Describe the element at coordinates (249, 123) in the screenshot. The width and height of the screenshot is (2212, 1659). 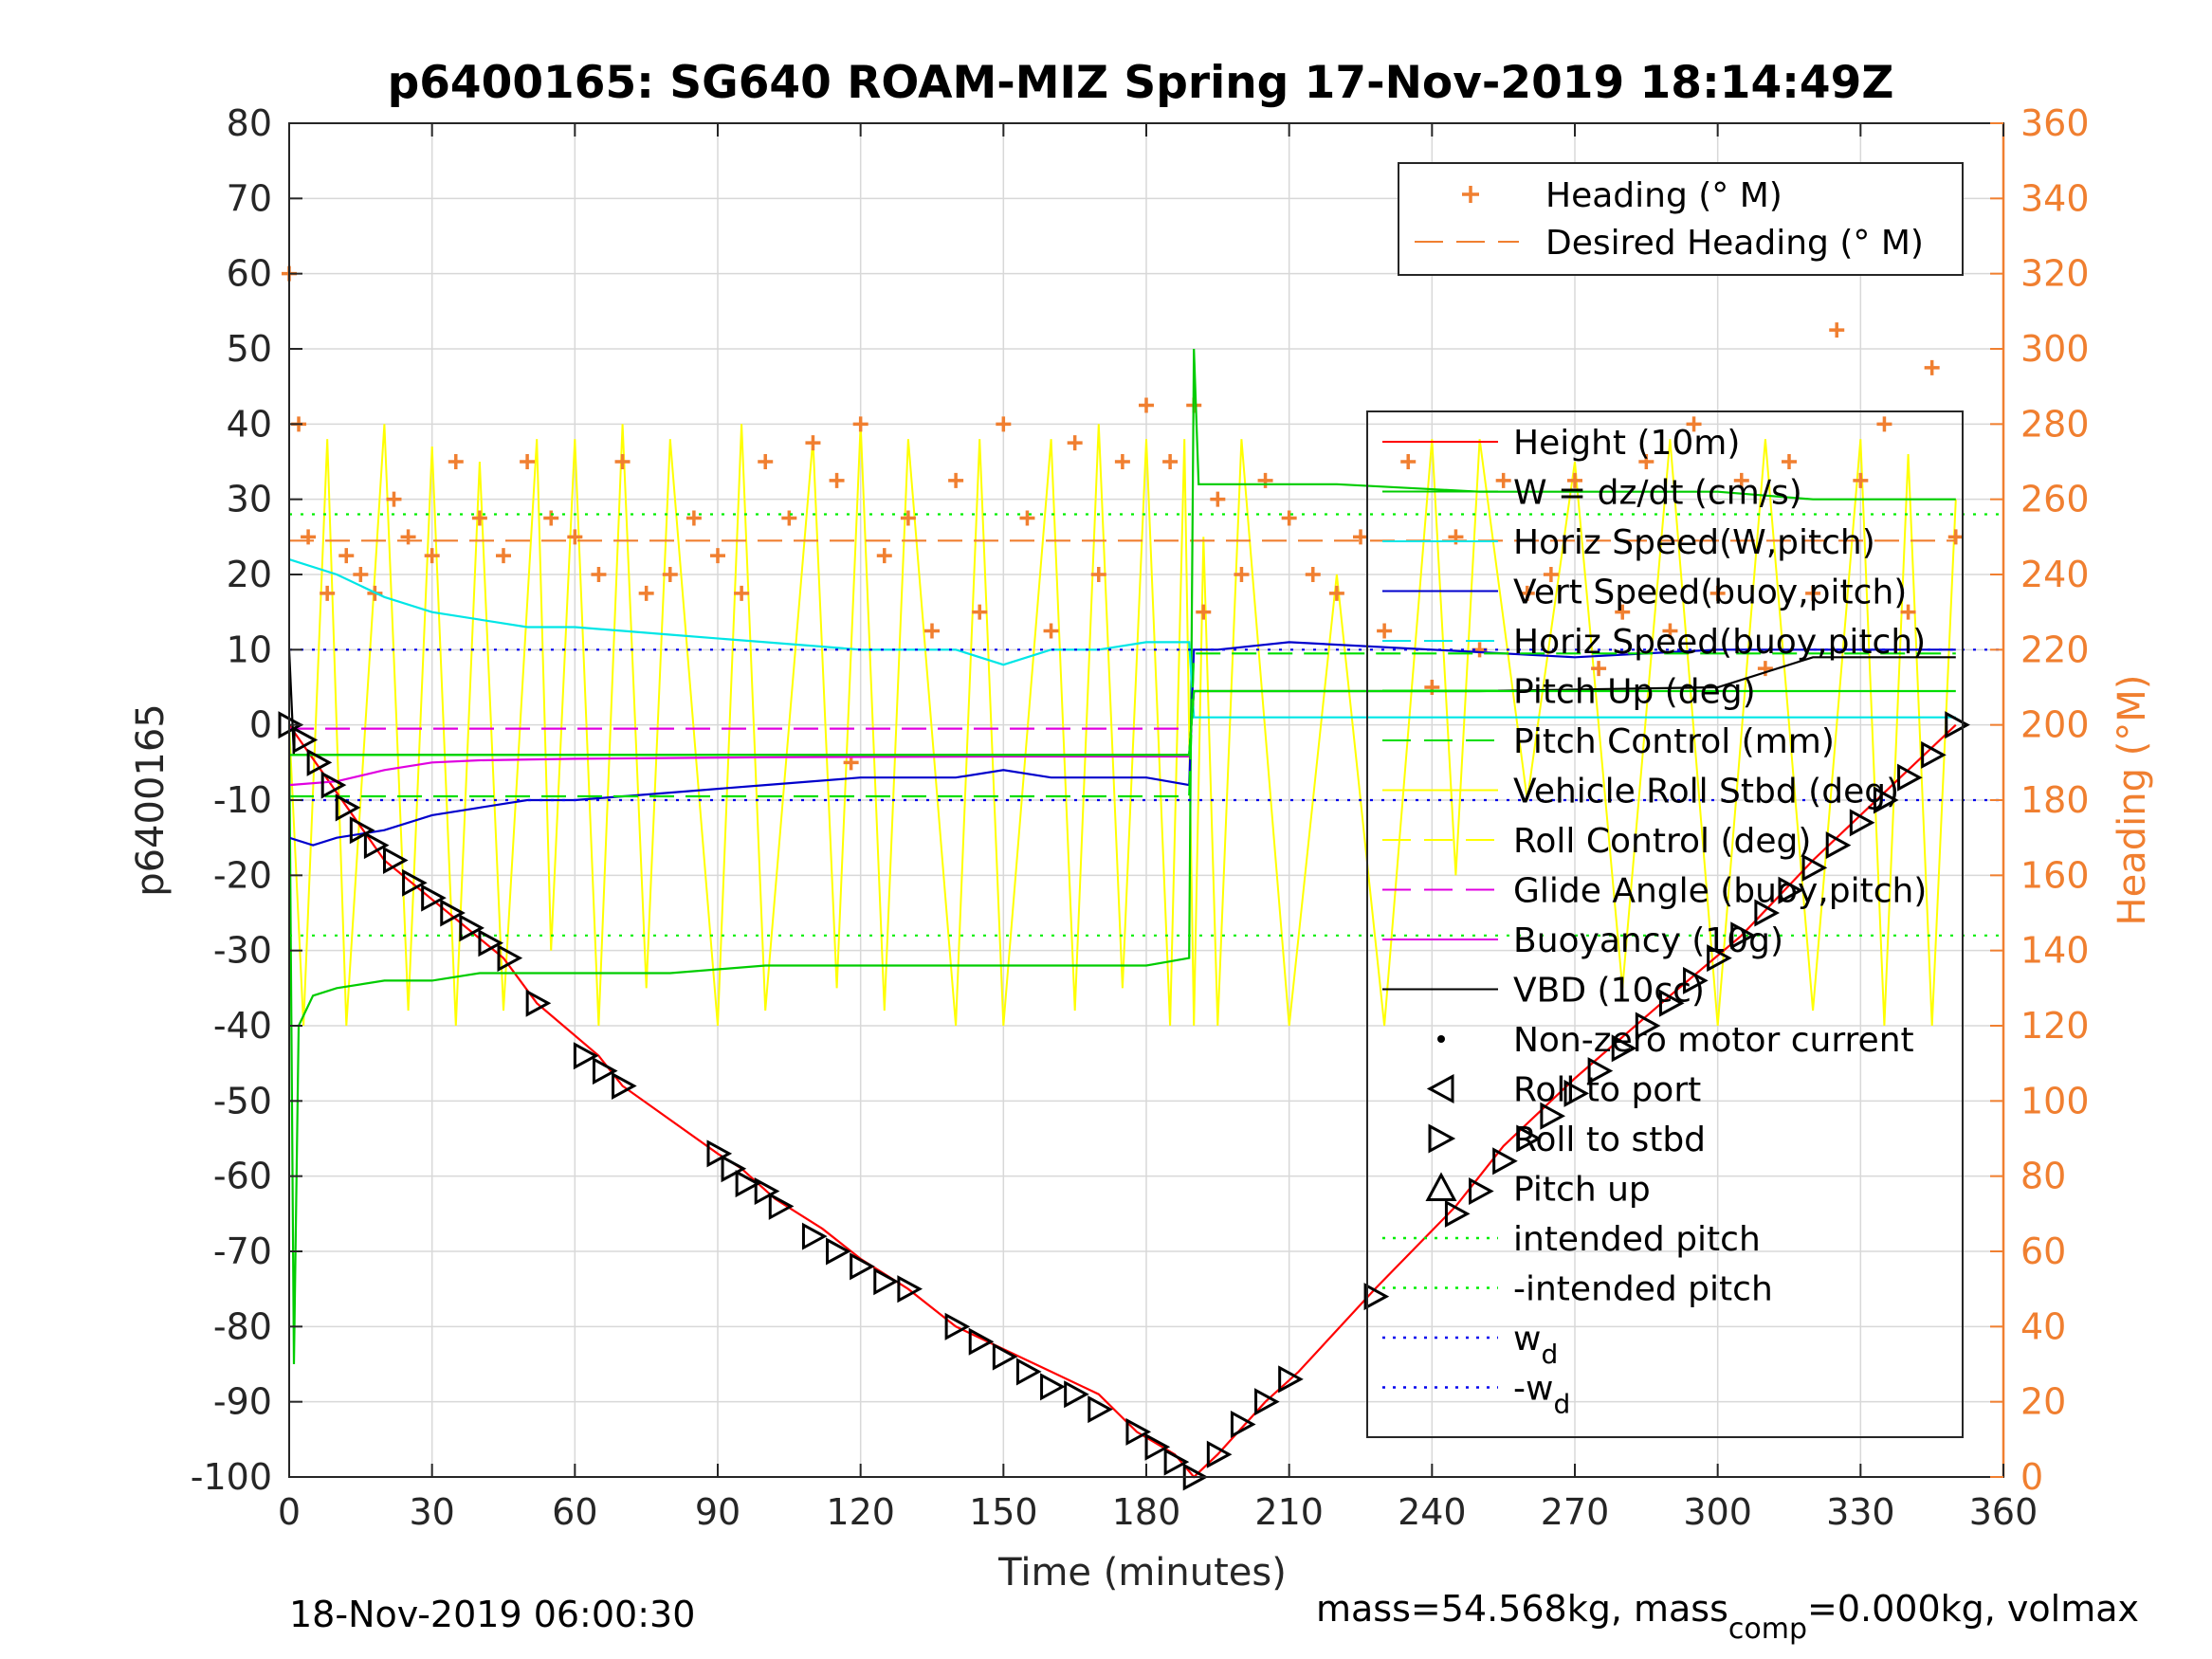
I see `y-tick-label: 80` at that location.